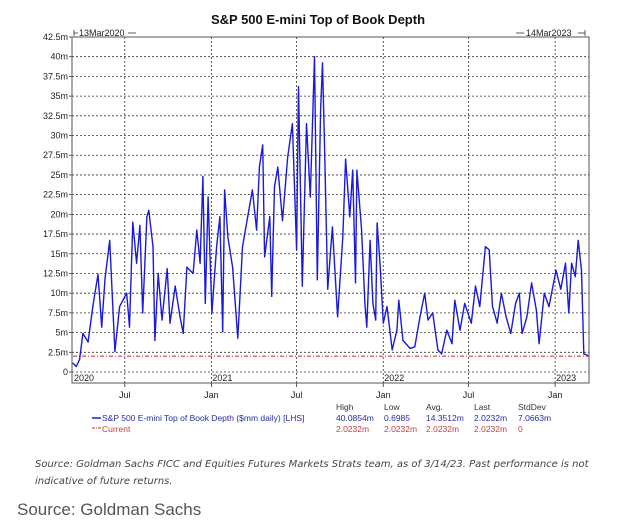 The image size is (635, 526). What do you see at coordinates (318, 19) in the screenshot?
I see `chart-title: S&P 500 E-mini Top of Book Depth` at bounding box center [318, 19].